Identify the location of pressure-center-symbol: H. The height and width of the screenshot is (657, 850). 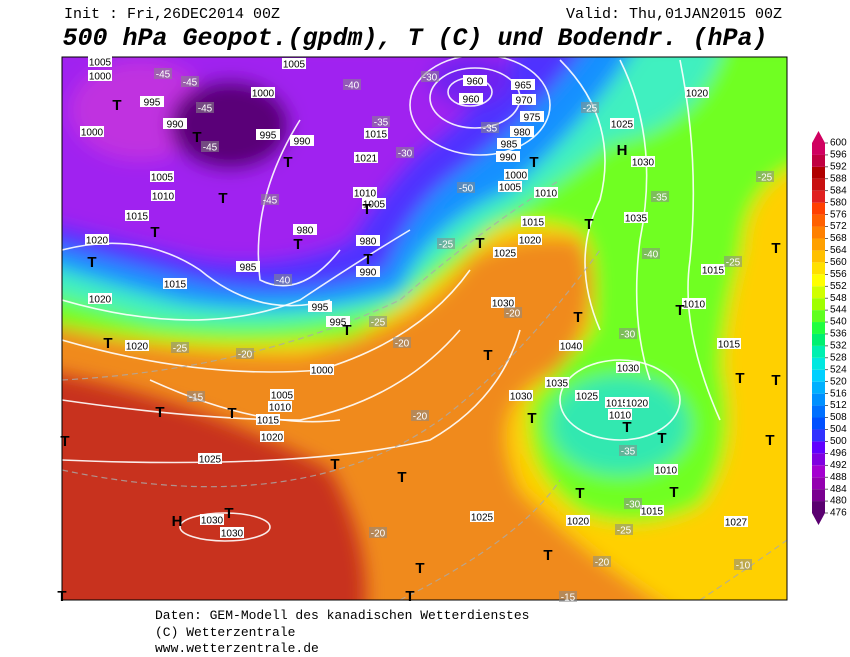
(177, 521).